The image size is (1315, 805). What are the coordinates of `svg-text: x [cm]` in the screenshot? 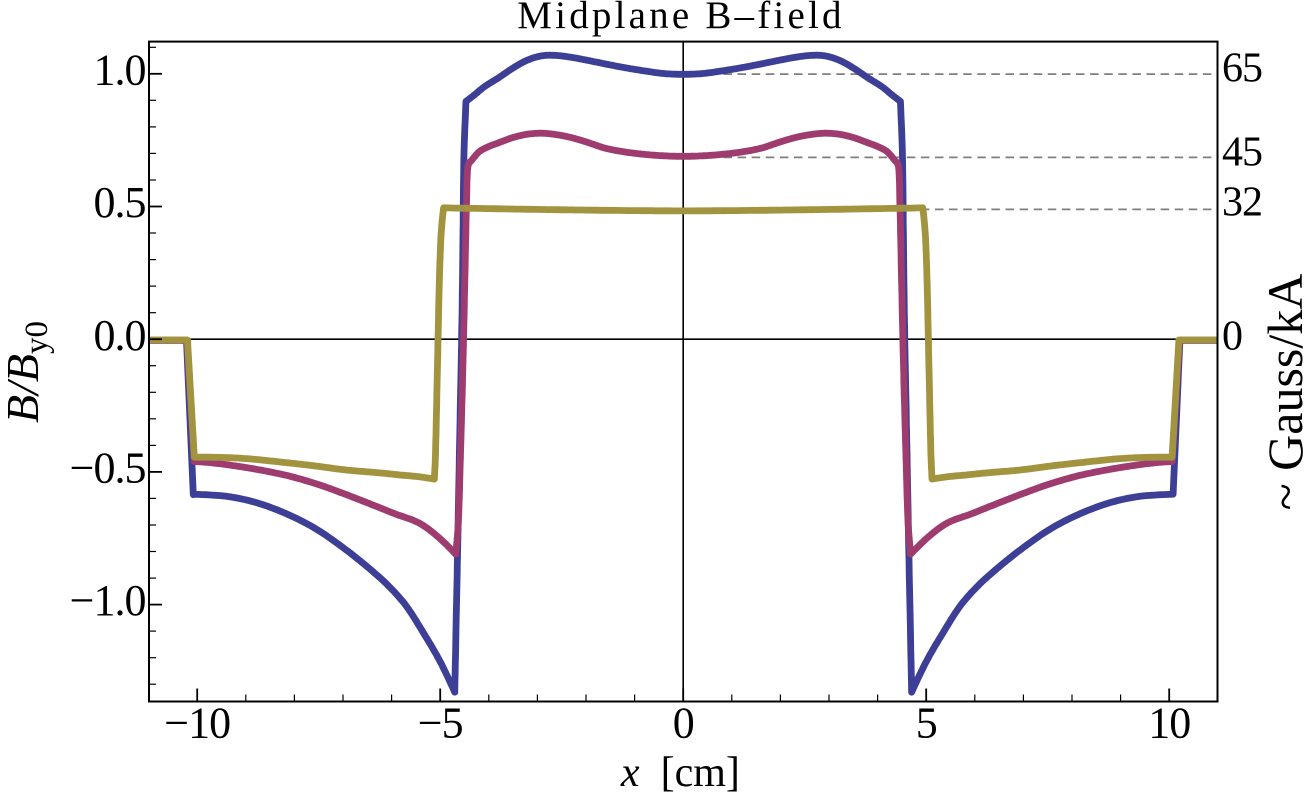 It's located at (680, 773).